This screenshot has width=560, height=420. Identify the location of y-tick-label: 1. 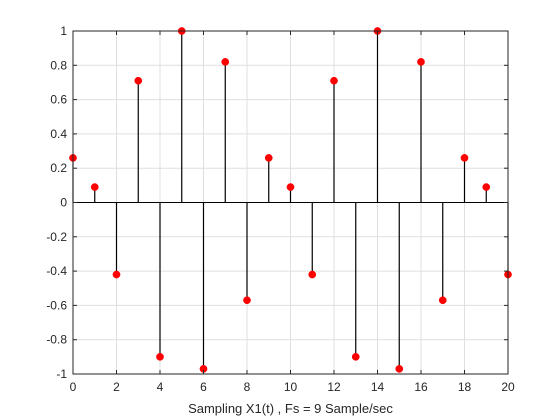
(63, 31).